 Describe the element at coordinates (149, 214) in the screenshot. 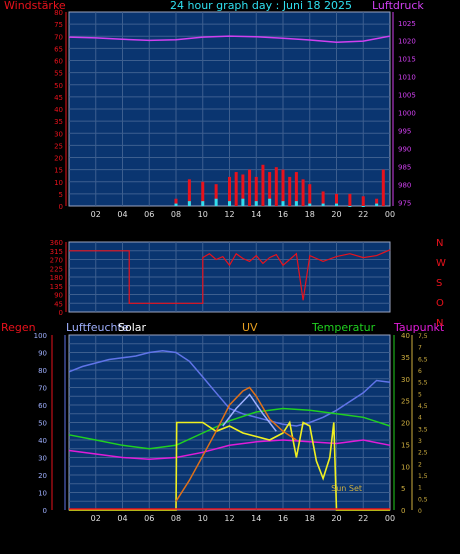

I see `wind-chart-x-tick: 06` at that location.